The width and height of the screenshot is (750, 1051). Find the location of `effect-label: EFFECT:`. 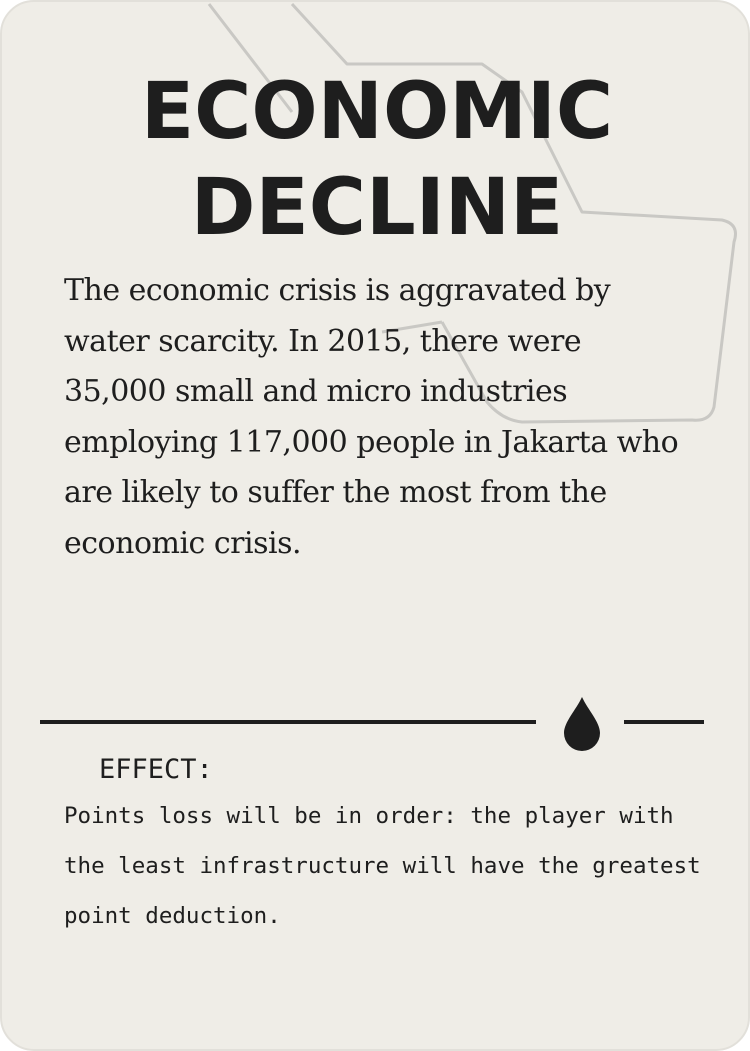

effect-label: EFFECT: is located at coordinates (156, 769).